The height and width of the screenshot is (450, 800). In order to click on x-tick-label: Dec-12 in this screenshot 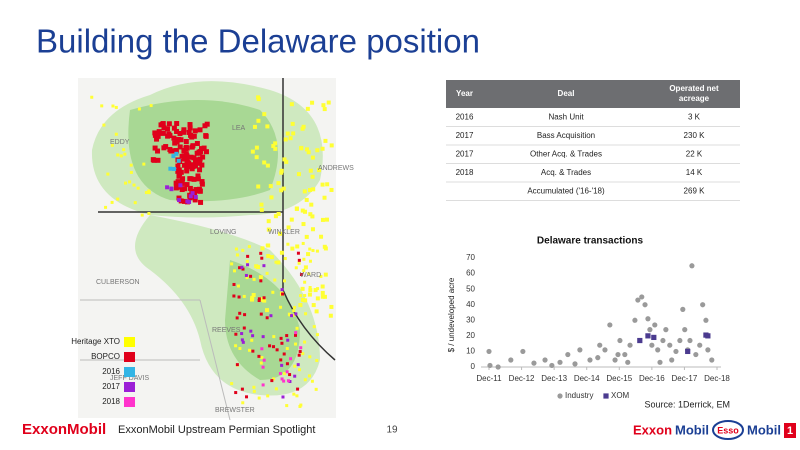, I will do `click(522, 378)`.